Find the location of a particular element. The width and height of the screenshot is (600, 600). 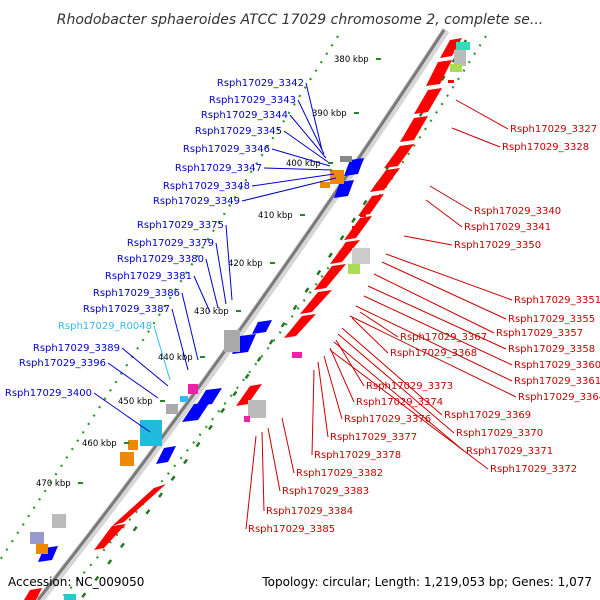

gene-label-right: Rsph17029_3351 is located at coordinates (557, 300).